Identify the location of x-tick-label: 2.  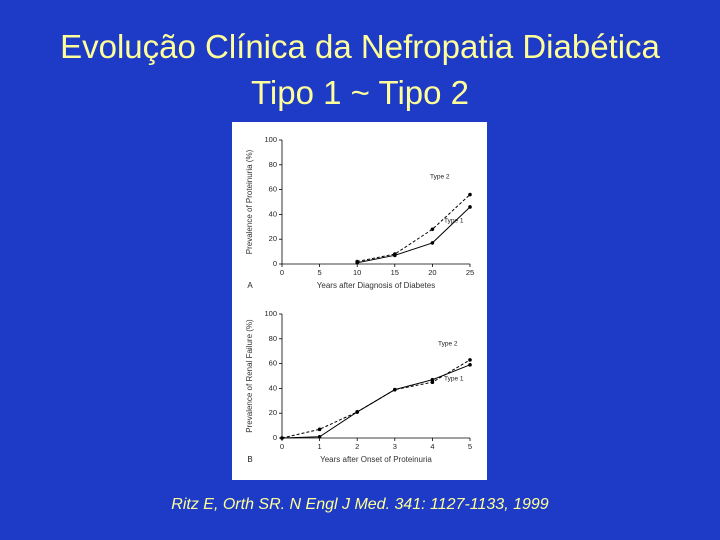
(357, 446).